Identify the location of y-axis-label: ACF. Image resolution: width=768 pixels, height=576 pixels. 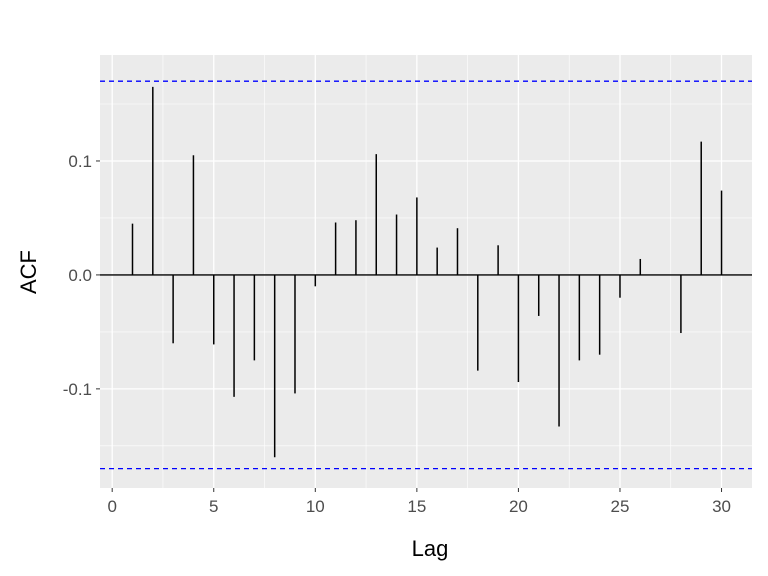
(28, 272).